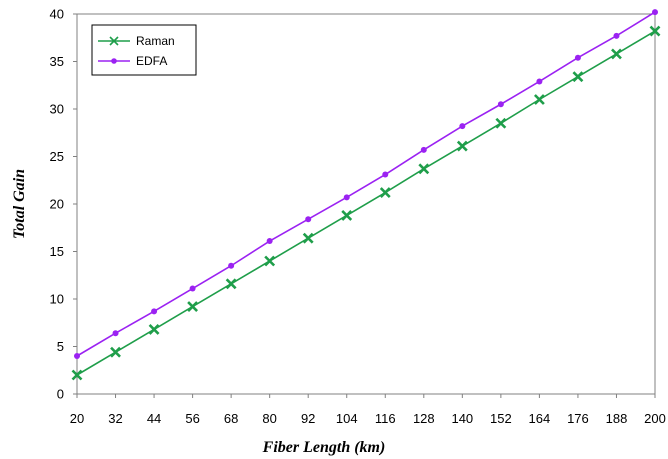 The image size is (668, 459). Describe the element at coordinates (462, 418) in the screenshot. I see `x-tick-label: 140` at that location.